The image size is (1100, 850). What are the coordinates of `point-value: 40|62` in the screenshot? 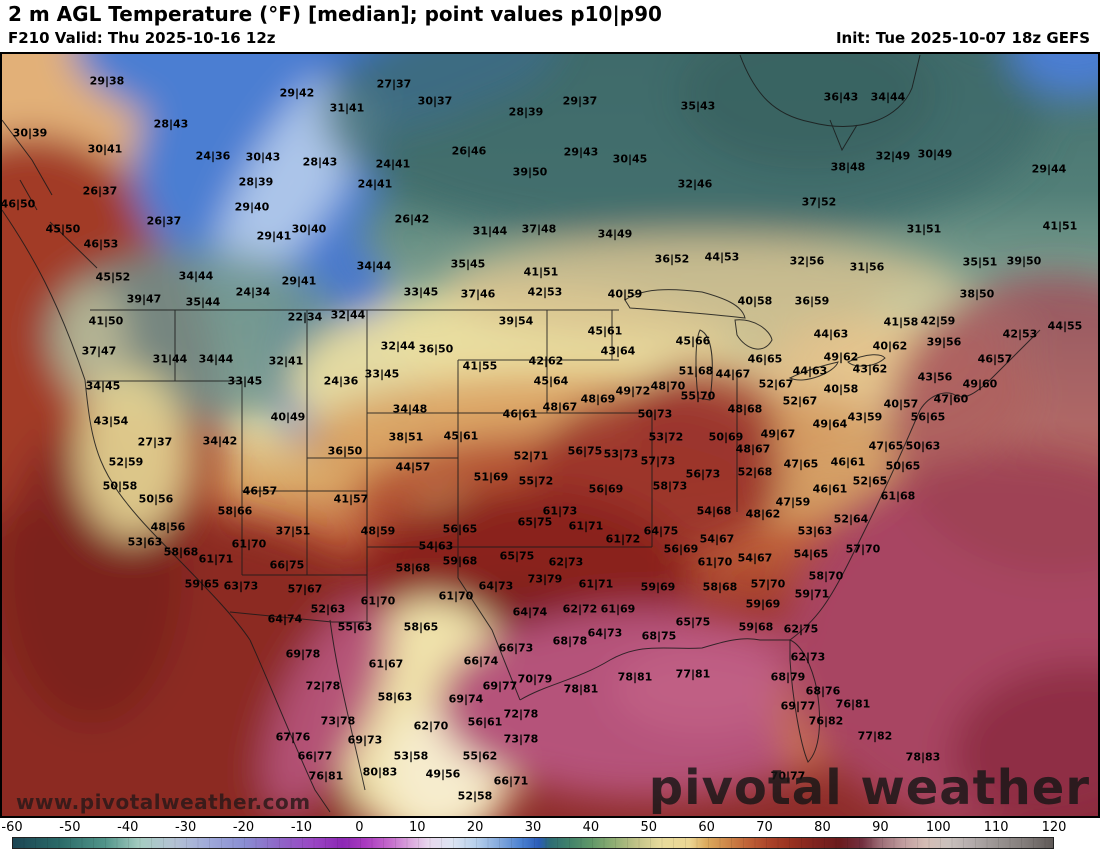 It's located at (890, 346).